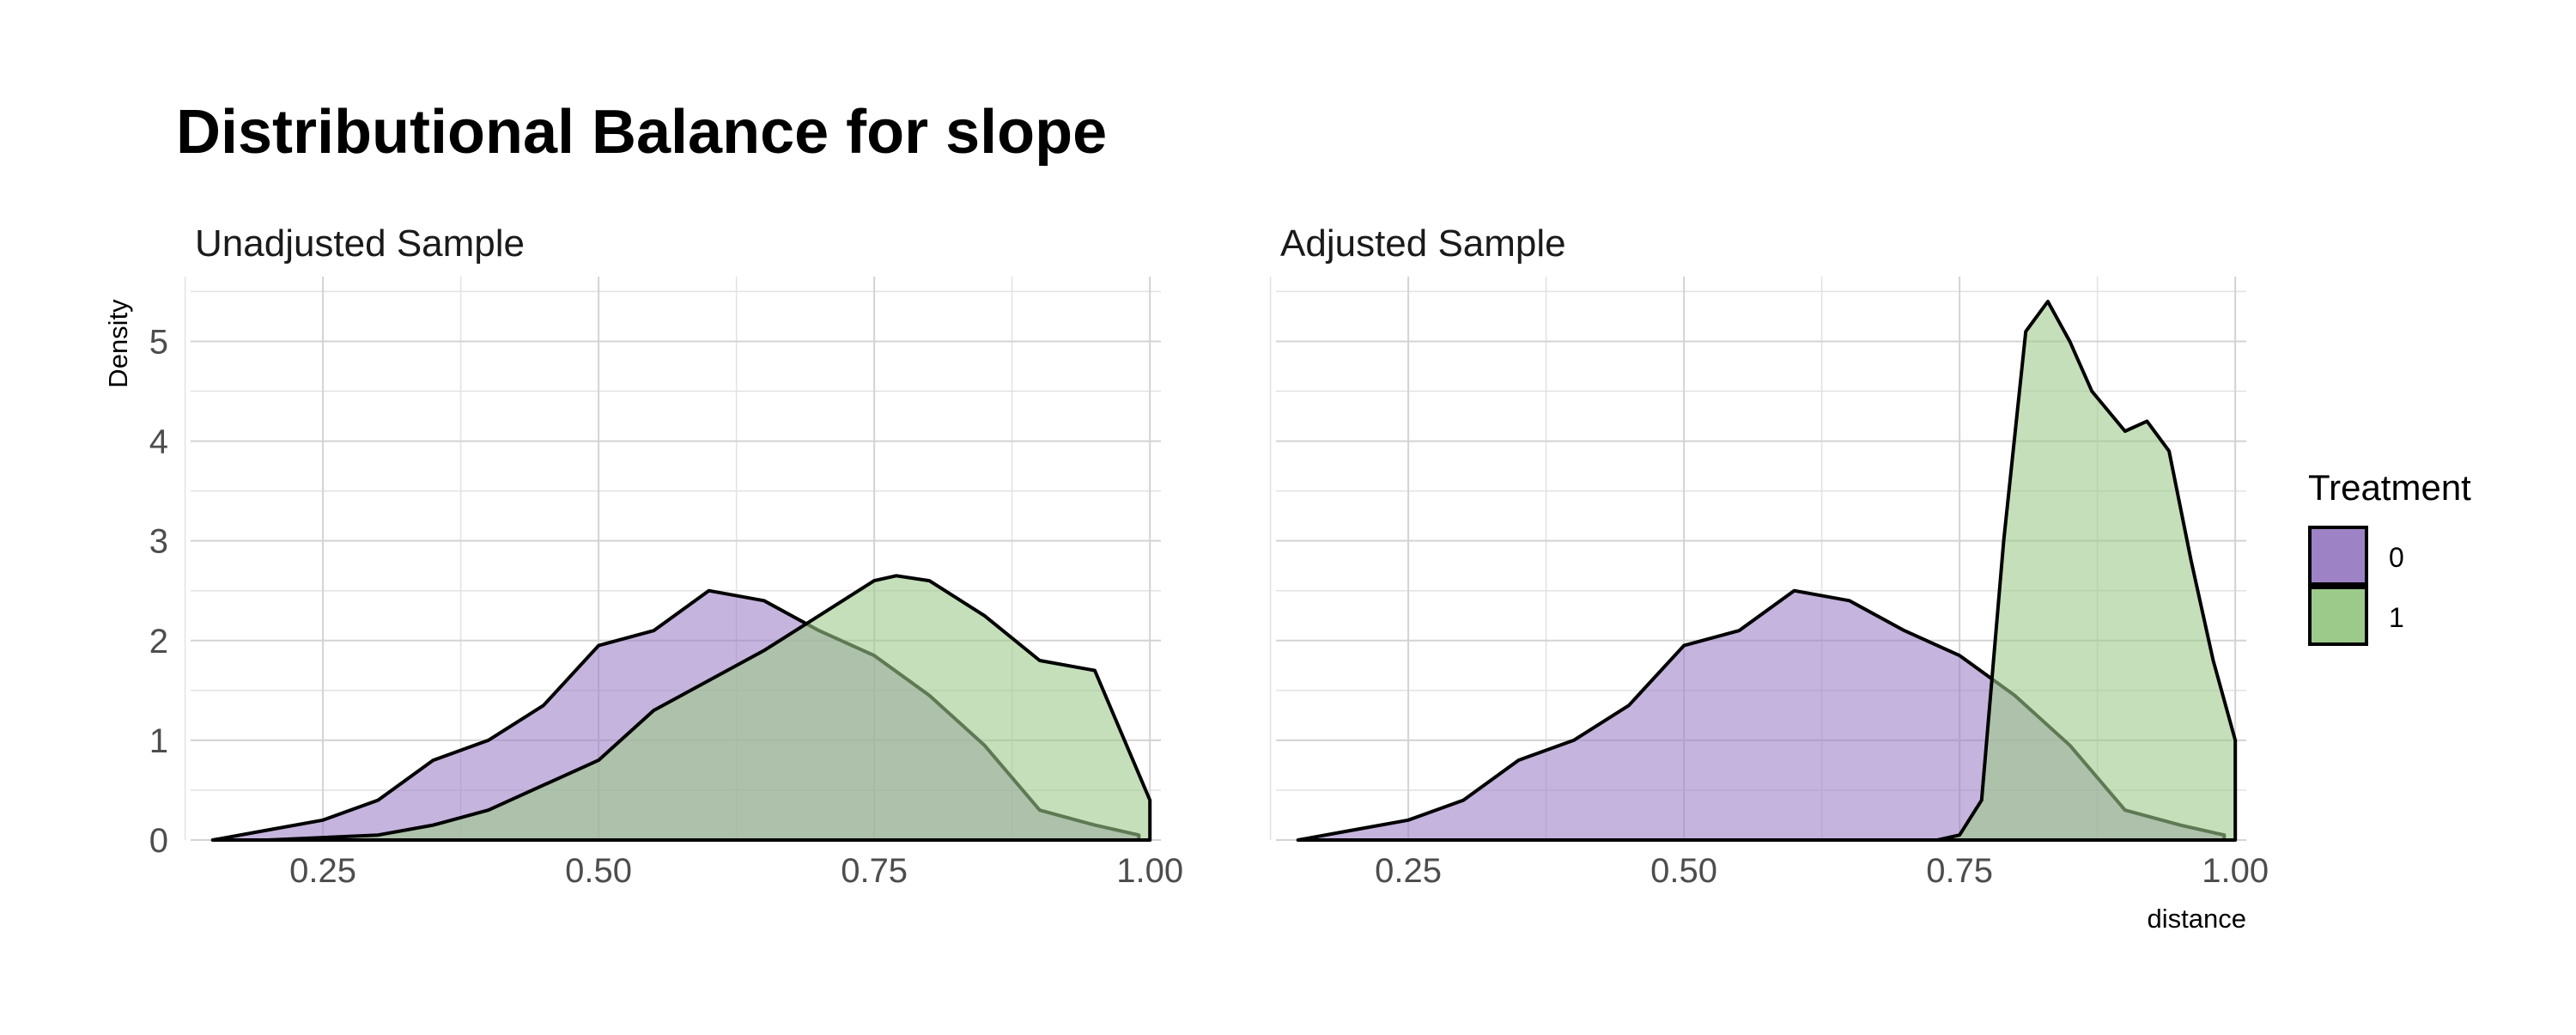 This screenshot has height=1035, width=2576. What do you see at coordinates (641, 132) in the screenshot?
I see `chart-title: Distributional Balance for slope` at bounding box center [641, 132].